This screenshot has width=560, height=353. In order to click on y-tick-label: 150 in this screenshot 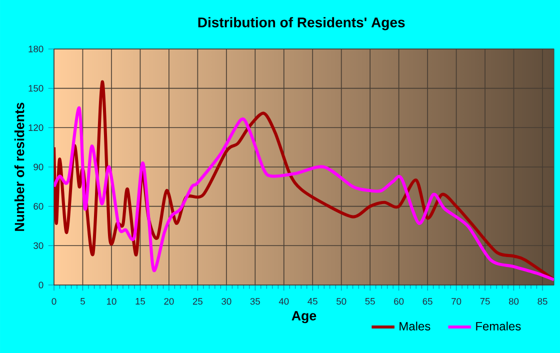, I will do `click(36, 88)`.